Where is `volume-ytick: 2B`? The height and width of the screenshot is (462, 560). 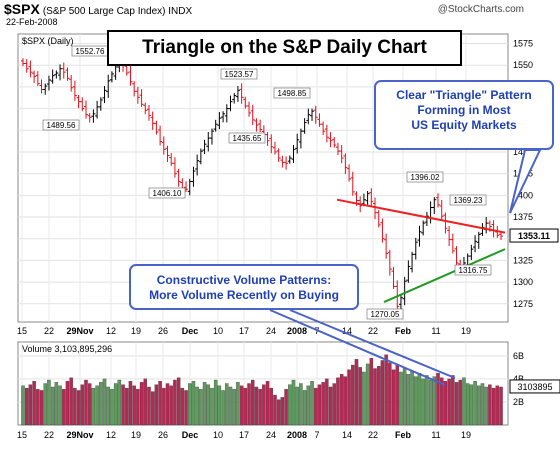 volume-ytick: 2B is located at coordinates (518, 402).